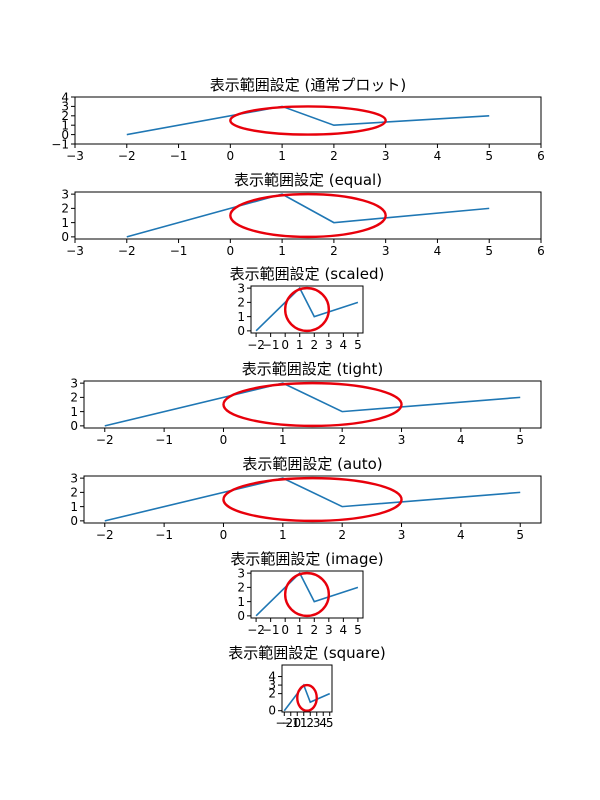 This screenshot has height=800, width=600. I want to click on chart-title: 表示範囲設定 (scaled), so click(307, 274).